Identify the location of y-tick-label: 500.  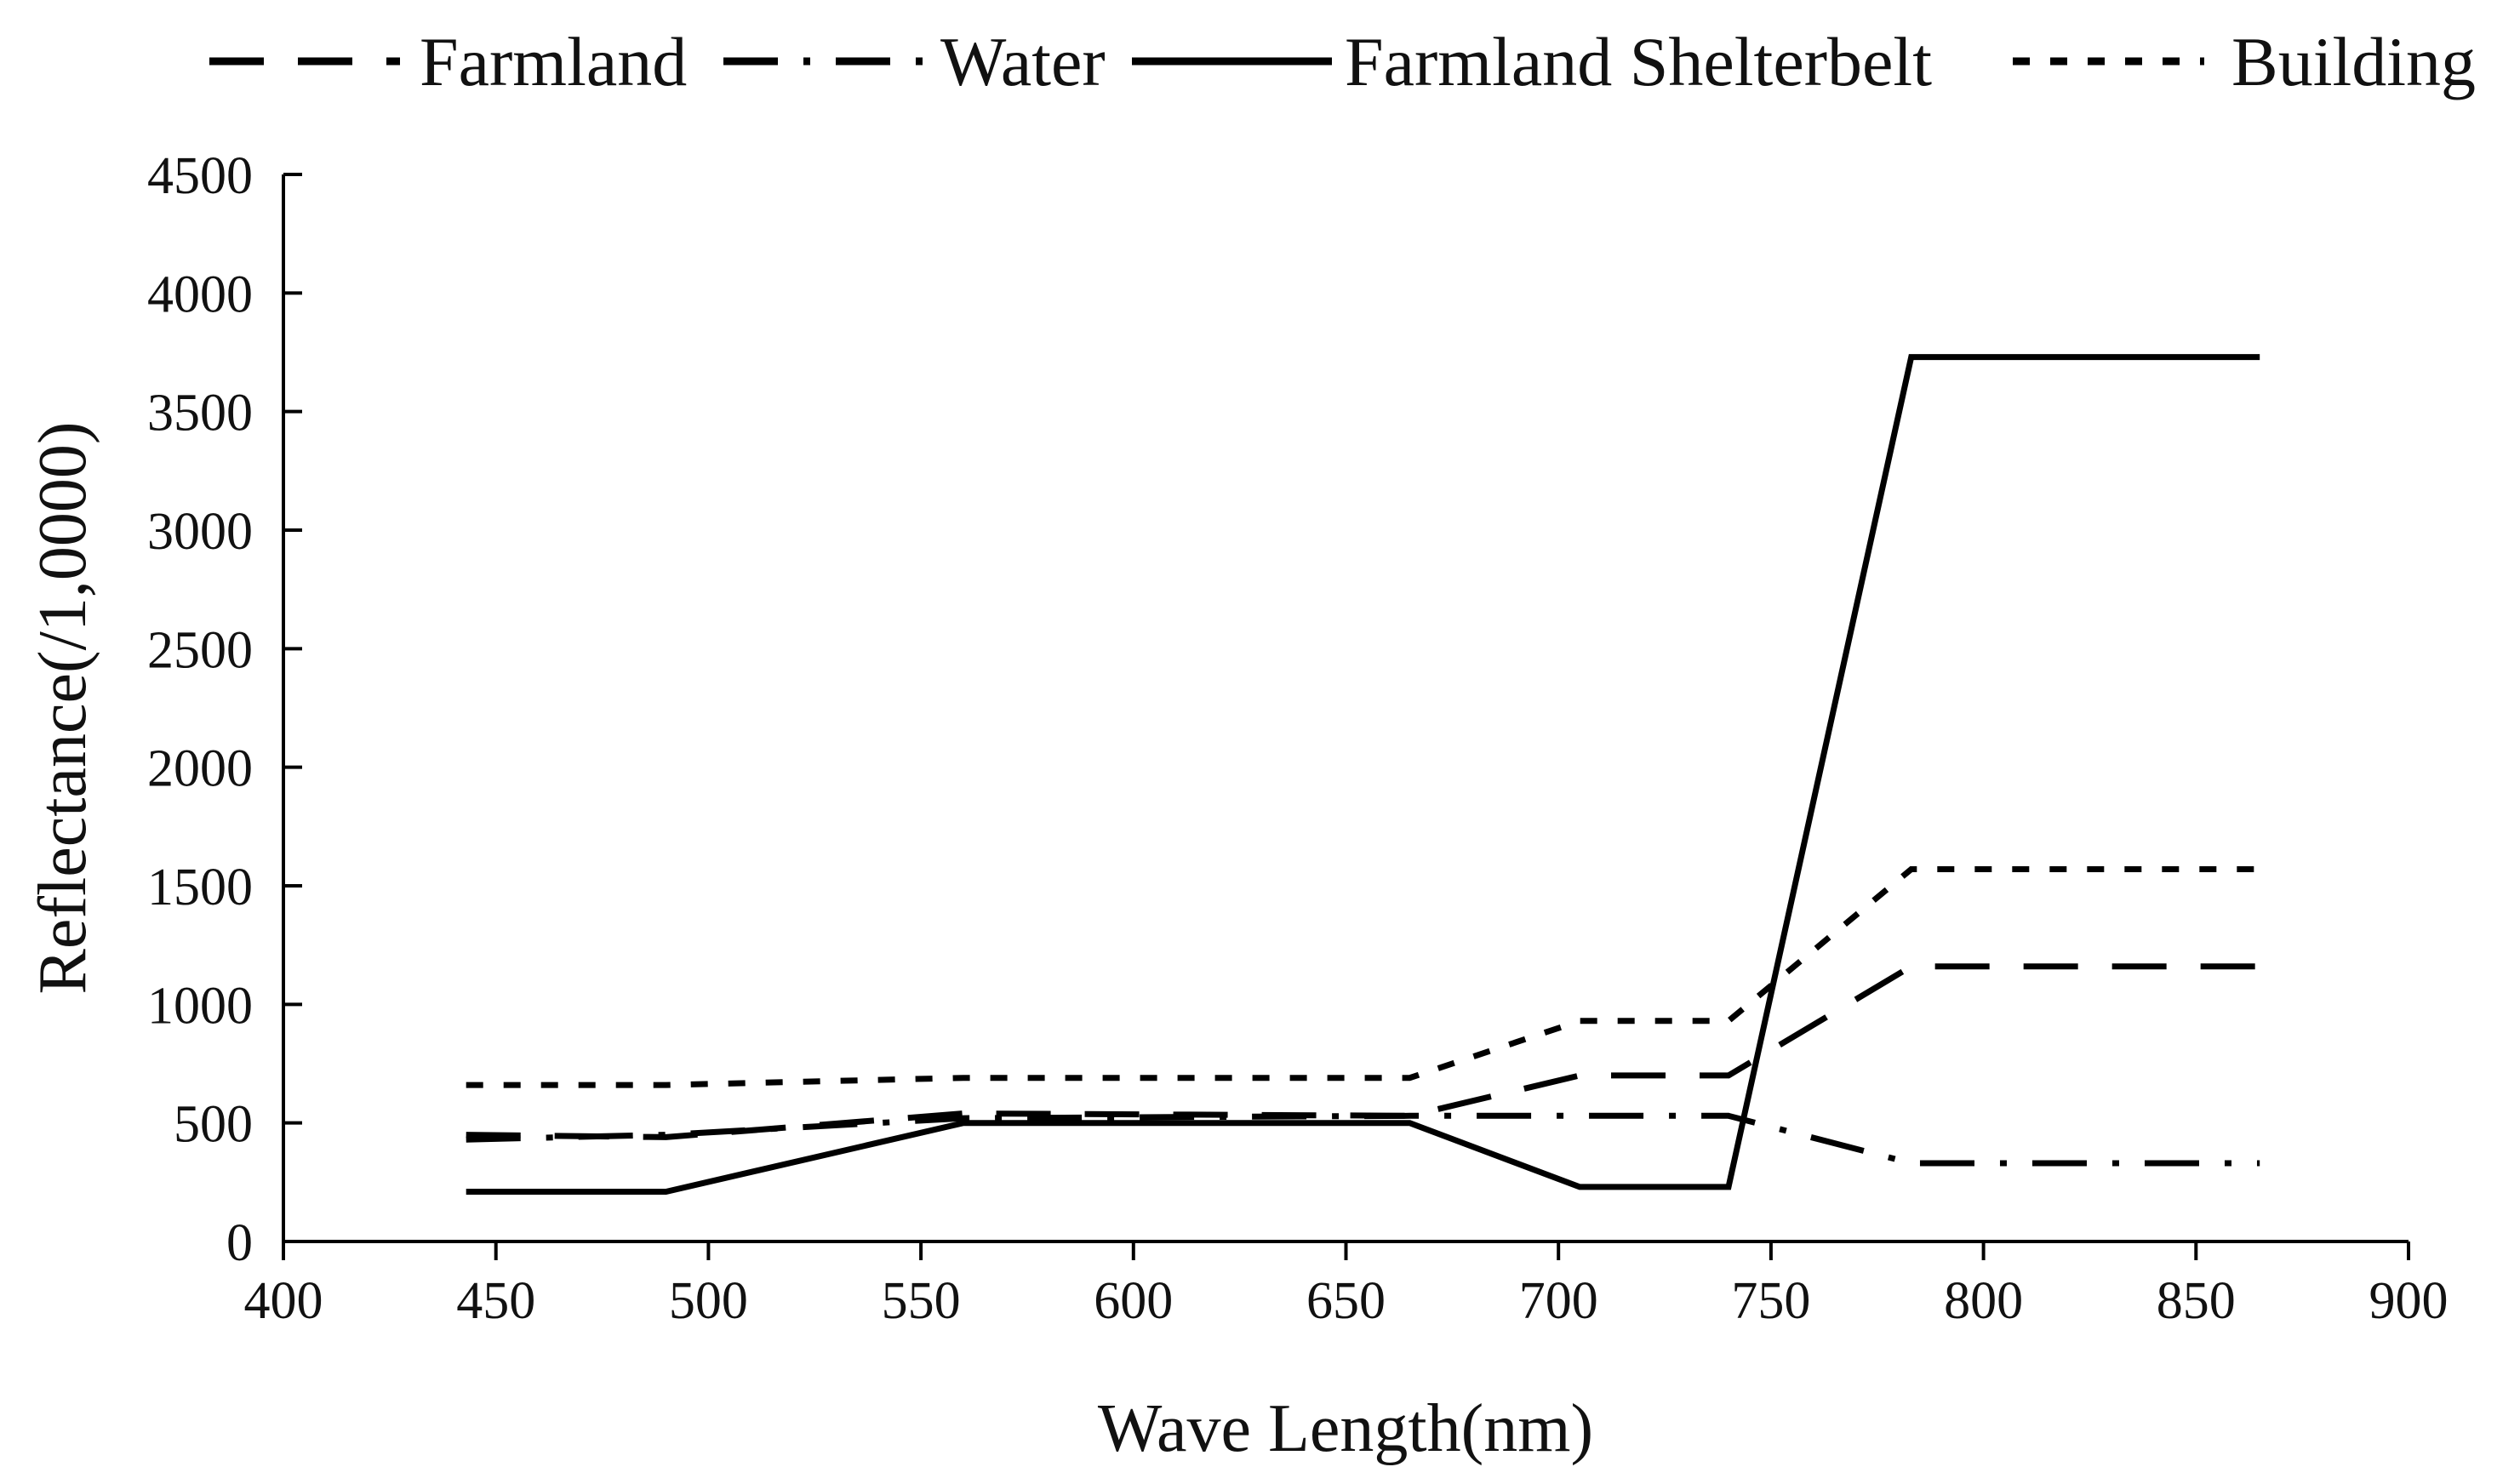
(213, 1125).